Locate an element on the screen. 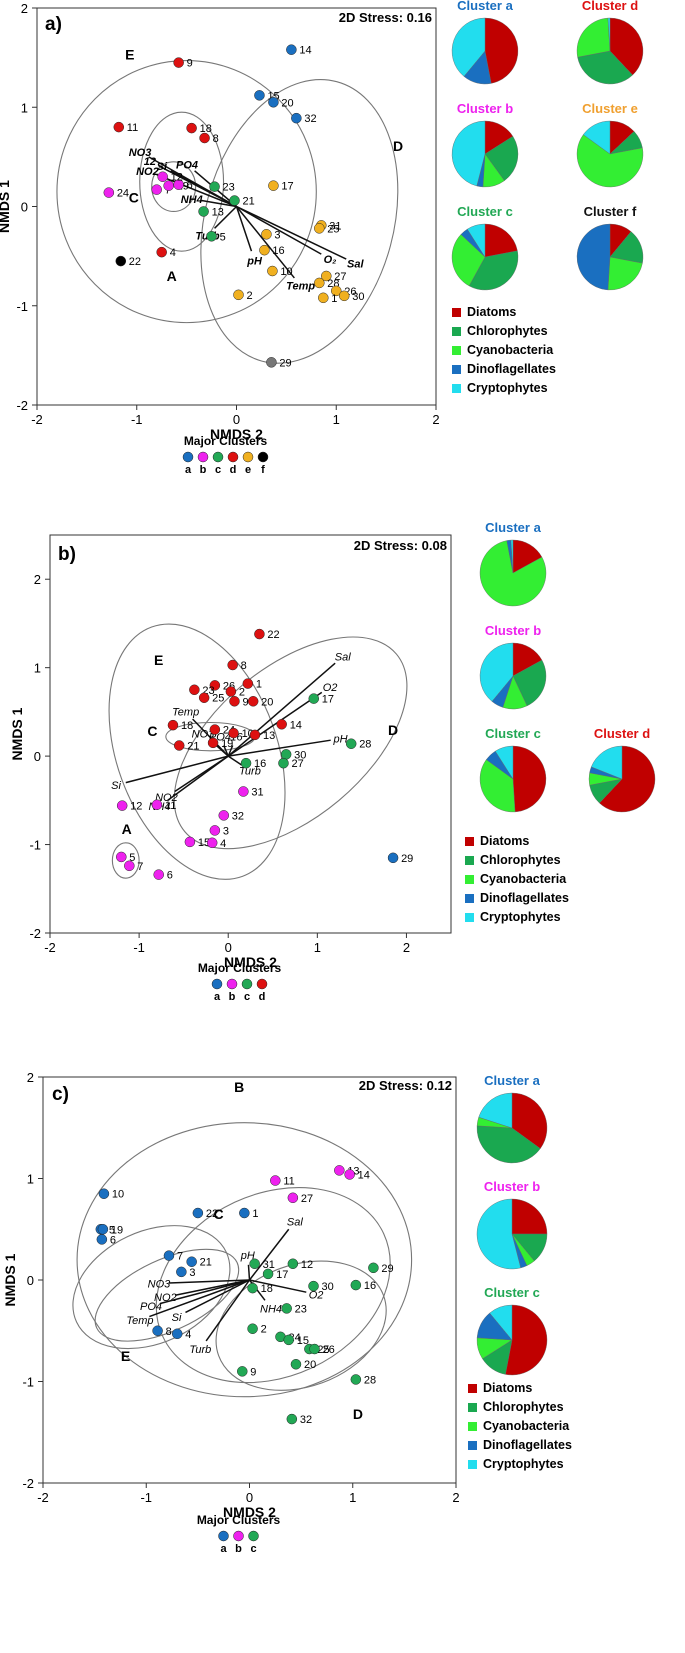 The width and height of the screenshot is (685, 1653). env-vector-label: NO3 is located at coordinates (140, 153).